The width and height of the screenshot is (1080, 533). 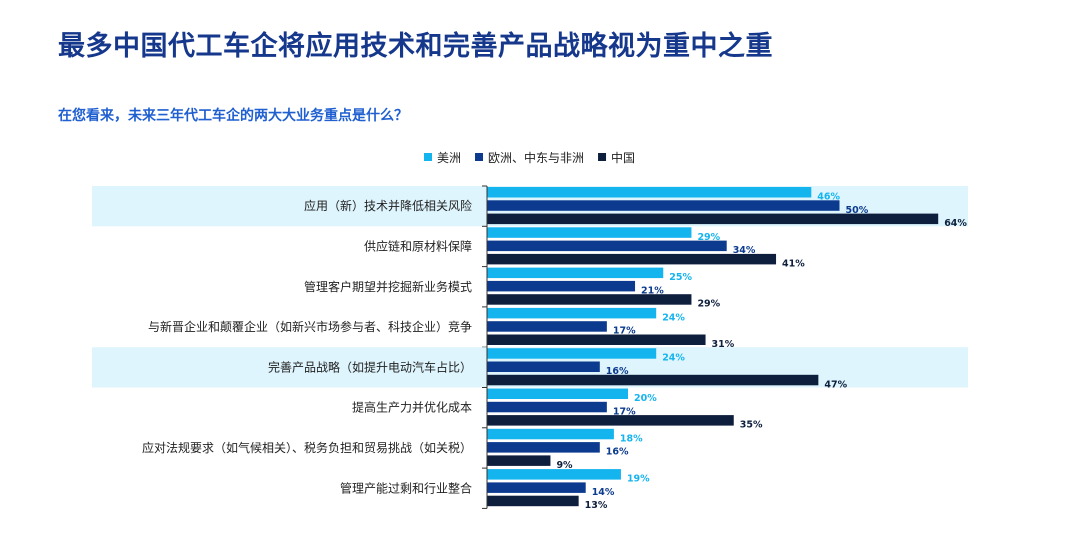 What do you see at coordinates (835, 384) in the screenshot?
I see `data-label: 47%` at bounding box center [835, 384].